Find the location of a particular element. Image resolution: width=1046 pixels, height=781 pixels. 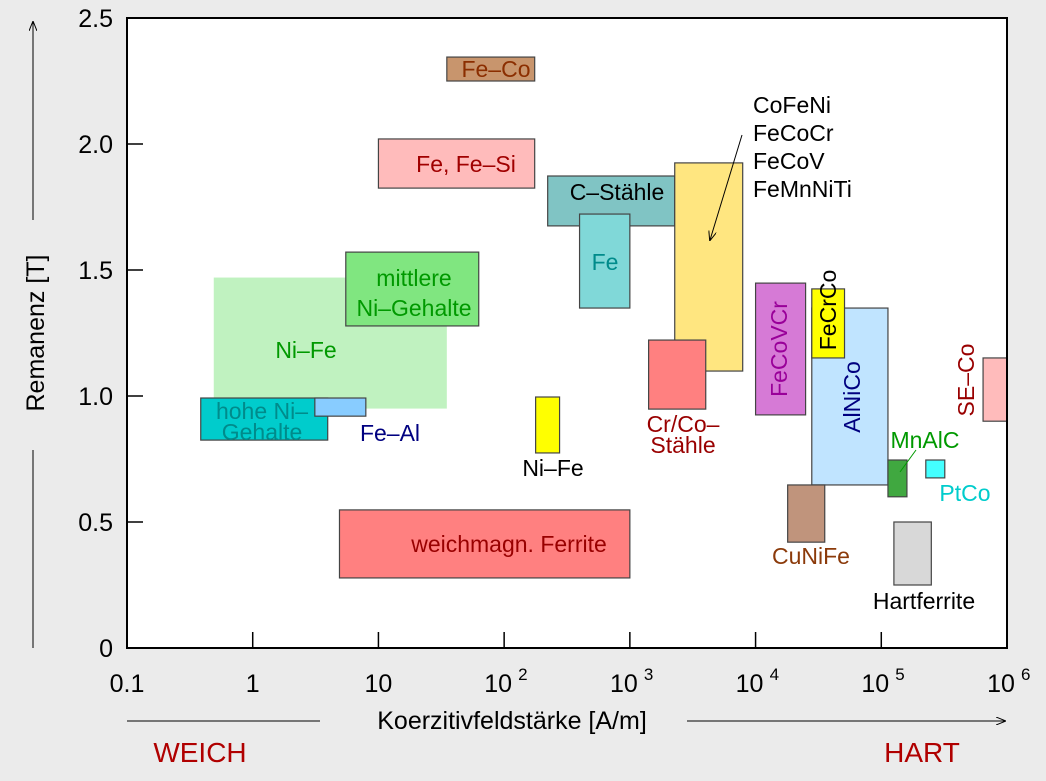

region-label-alnico: AlNiCo is located at coordinates (852, 397).